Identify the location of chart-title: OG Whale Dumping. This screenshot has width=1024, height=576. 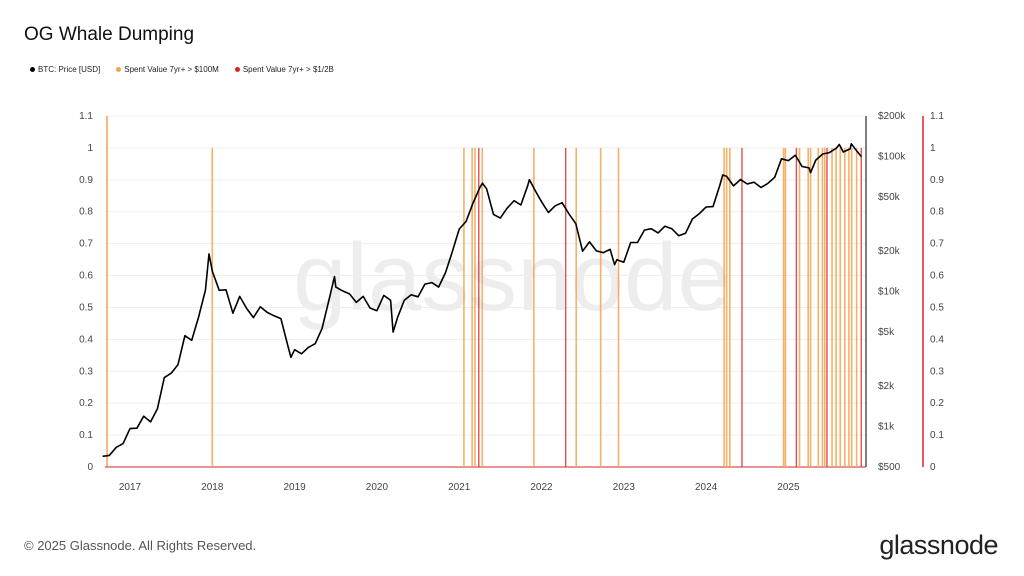
(109, 34).